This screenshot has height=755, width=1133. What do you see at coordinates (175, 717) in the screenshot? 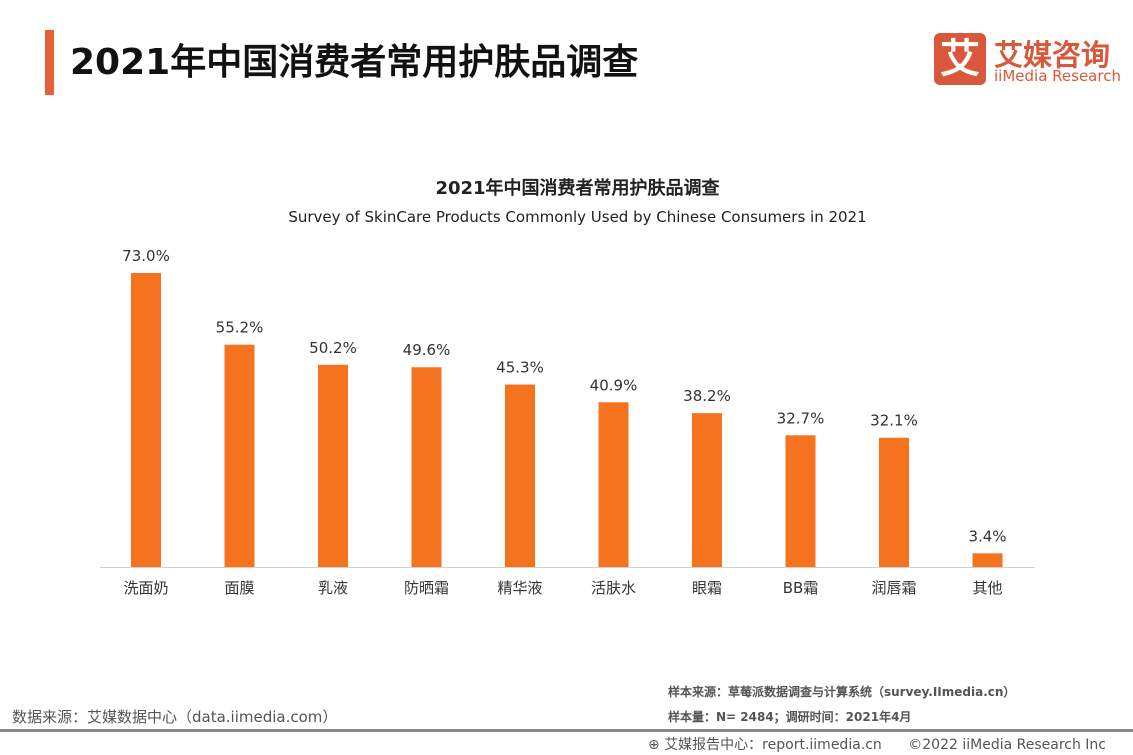
I see `data-source: 数据来源：艾媒数据中心（data.iimedia.com）` at bounding box center [175, 717].